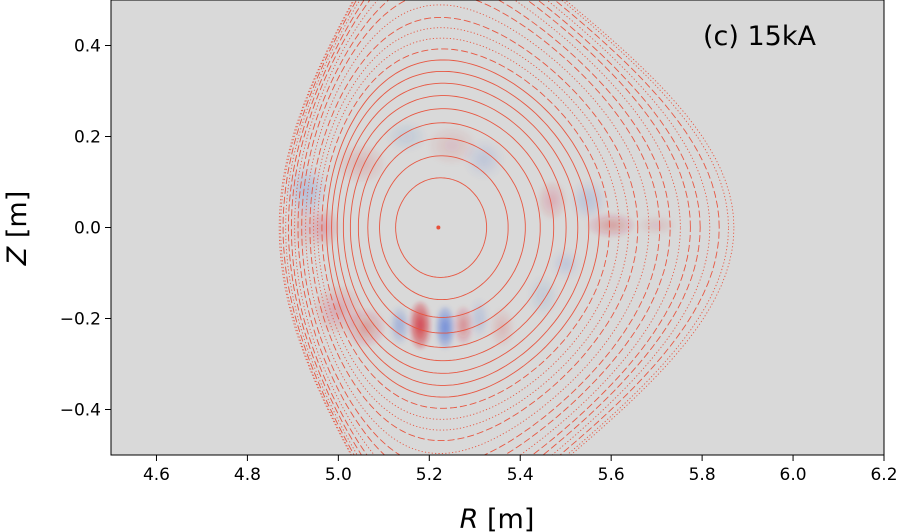 This screenshot has width=900, height=532. I want to click on x-tick-label: 5.2, so click(429, 475).